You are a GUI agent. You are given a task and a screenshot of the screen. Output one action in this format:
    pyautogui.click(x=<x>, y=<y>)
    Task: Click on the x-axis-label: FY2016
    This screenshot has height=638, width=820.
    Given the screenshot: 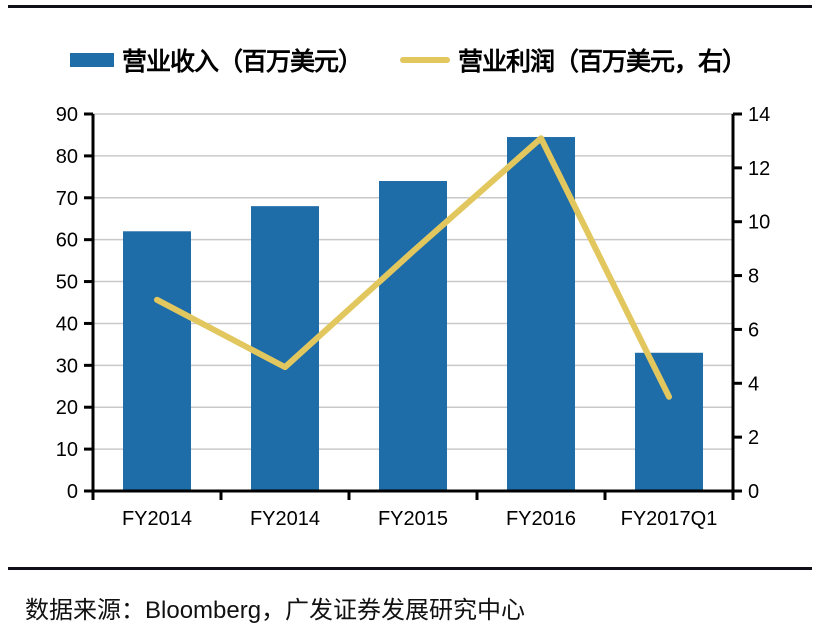 What is the action you would take?
    pyautogui.click(x=541, y=519)
    